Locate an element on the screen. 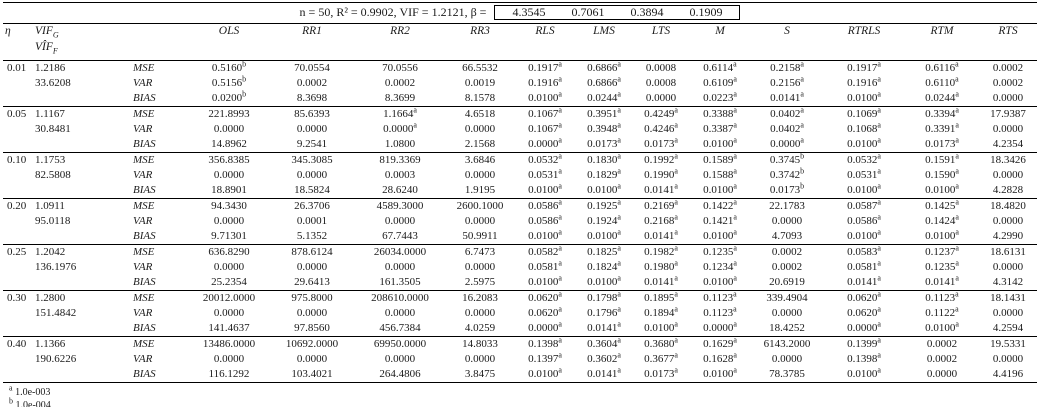 This screenshot has width=1040, height=407. value-cell: 0.1398a is located at coordinates (864, 357).